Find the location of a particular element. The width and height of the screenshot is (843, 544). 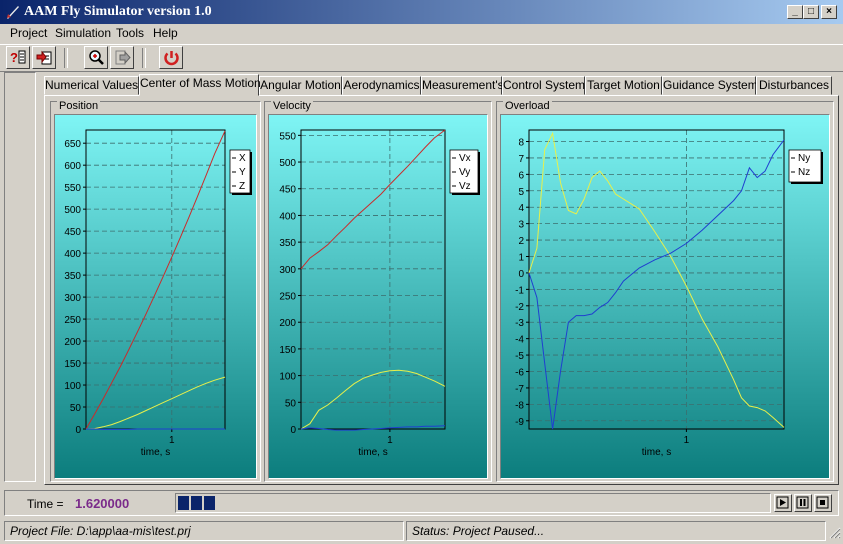

export-button is located at coordinates (122, 57).